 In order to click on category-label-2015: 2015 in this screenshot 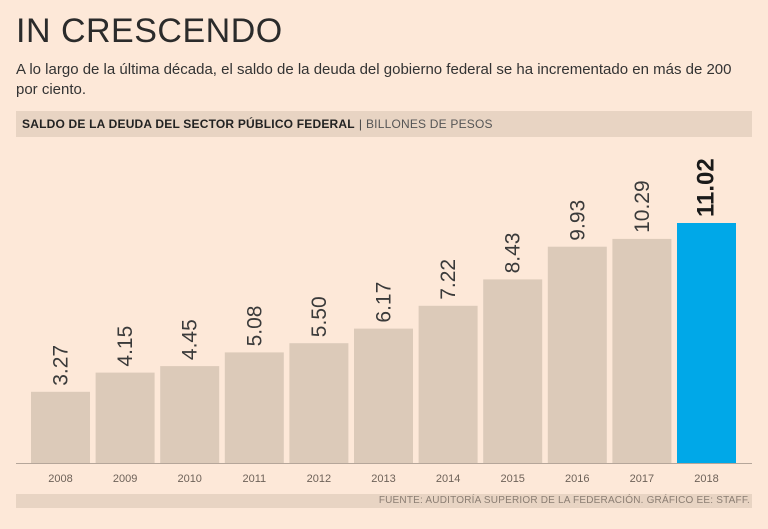, I will do `click(512, 479)`.